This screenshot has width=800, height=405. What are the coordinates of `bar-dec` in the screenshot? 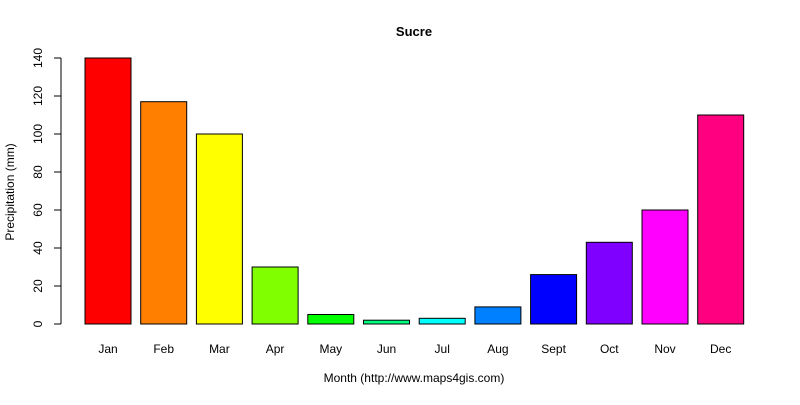 It's located at (721, 219).